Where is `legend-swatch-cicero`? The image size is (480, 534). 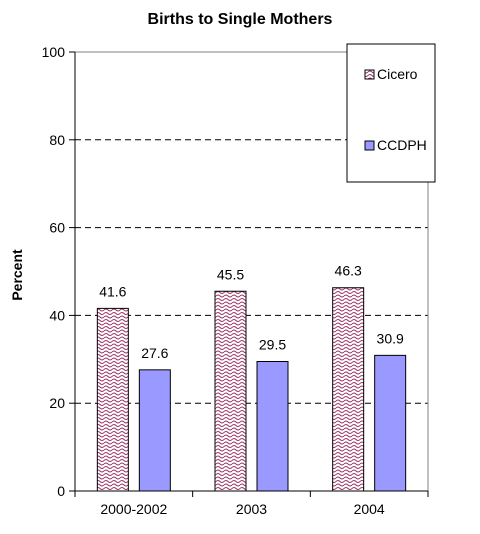
legend-swatch-cicero is located at coordinates (369, 74).